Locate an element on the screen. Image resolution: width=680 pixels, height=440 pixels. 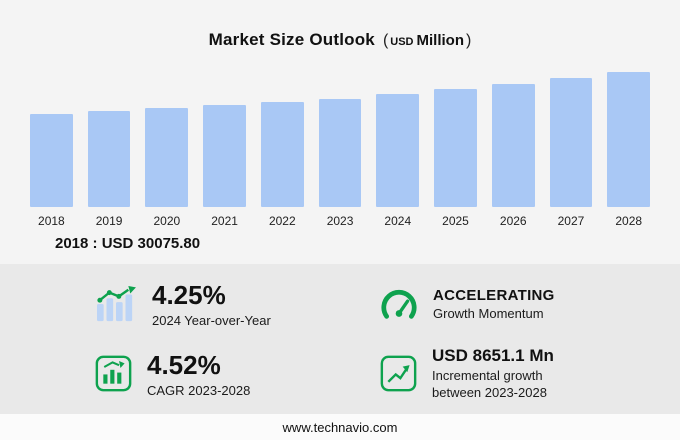
stat-yoy-text: 4.25% 2024 Year-over-Year is located at coordinates (211, 304).